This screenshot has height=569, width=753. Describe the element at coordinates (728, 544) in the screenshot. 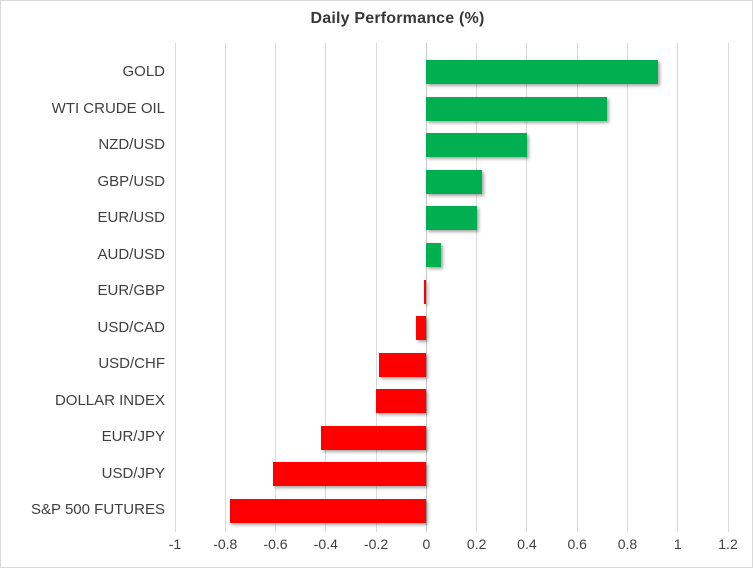

I see `x-tick-label: 1.2` at that location.